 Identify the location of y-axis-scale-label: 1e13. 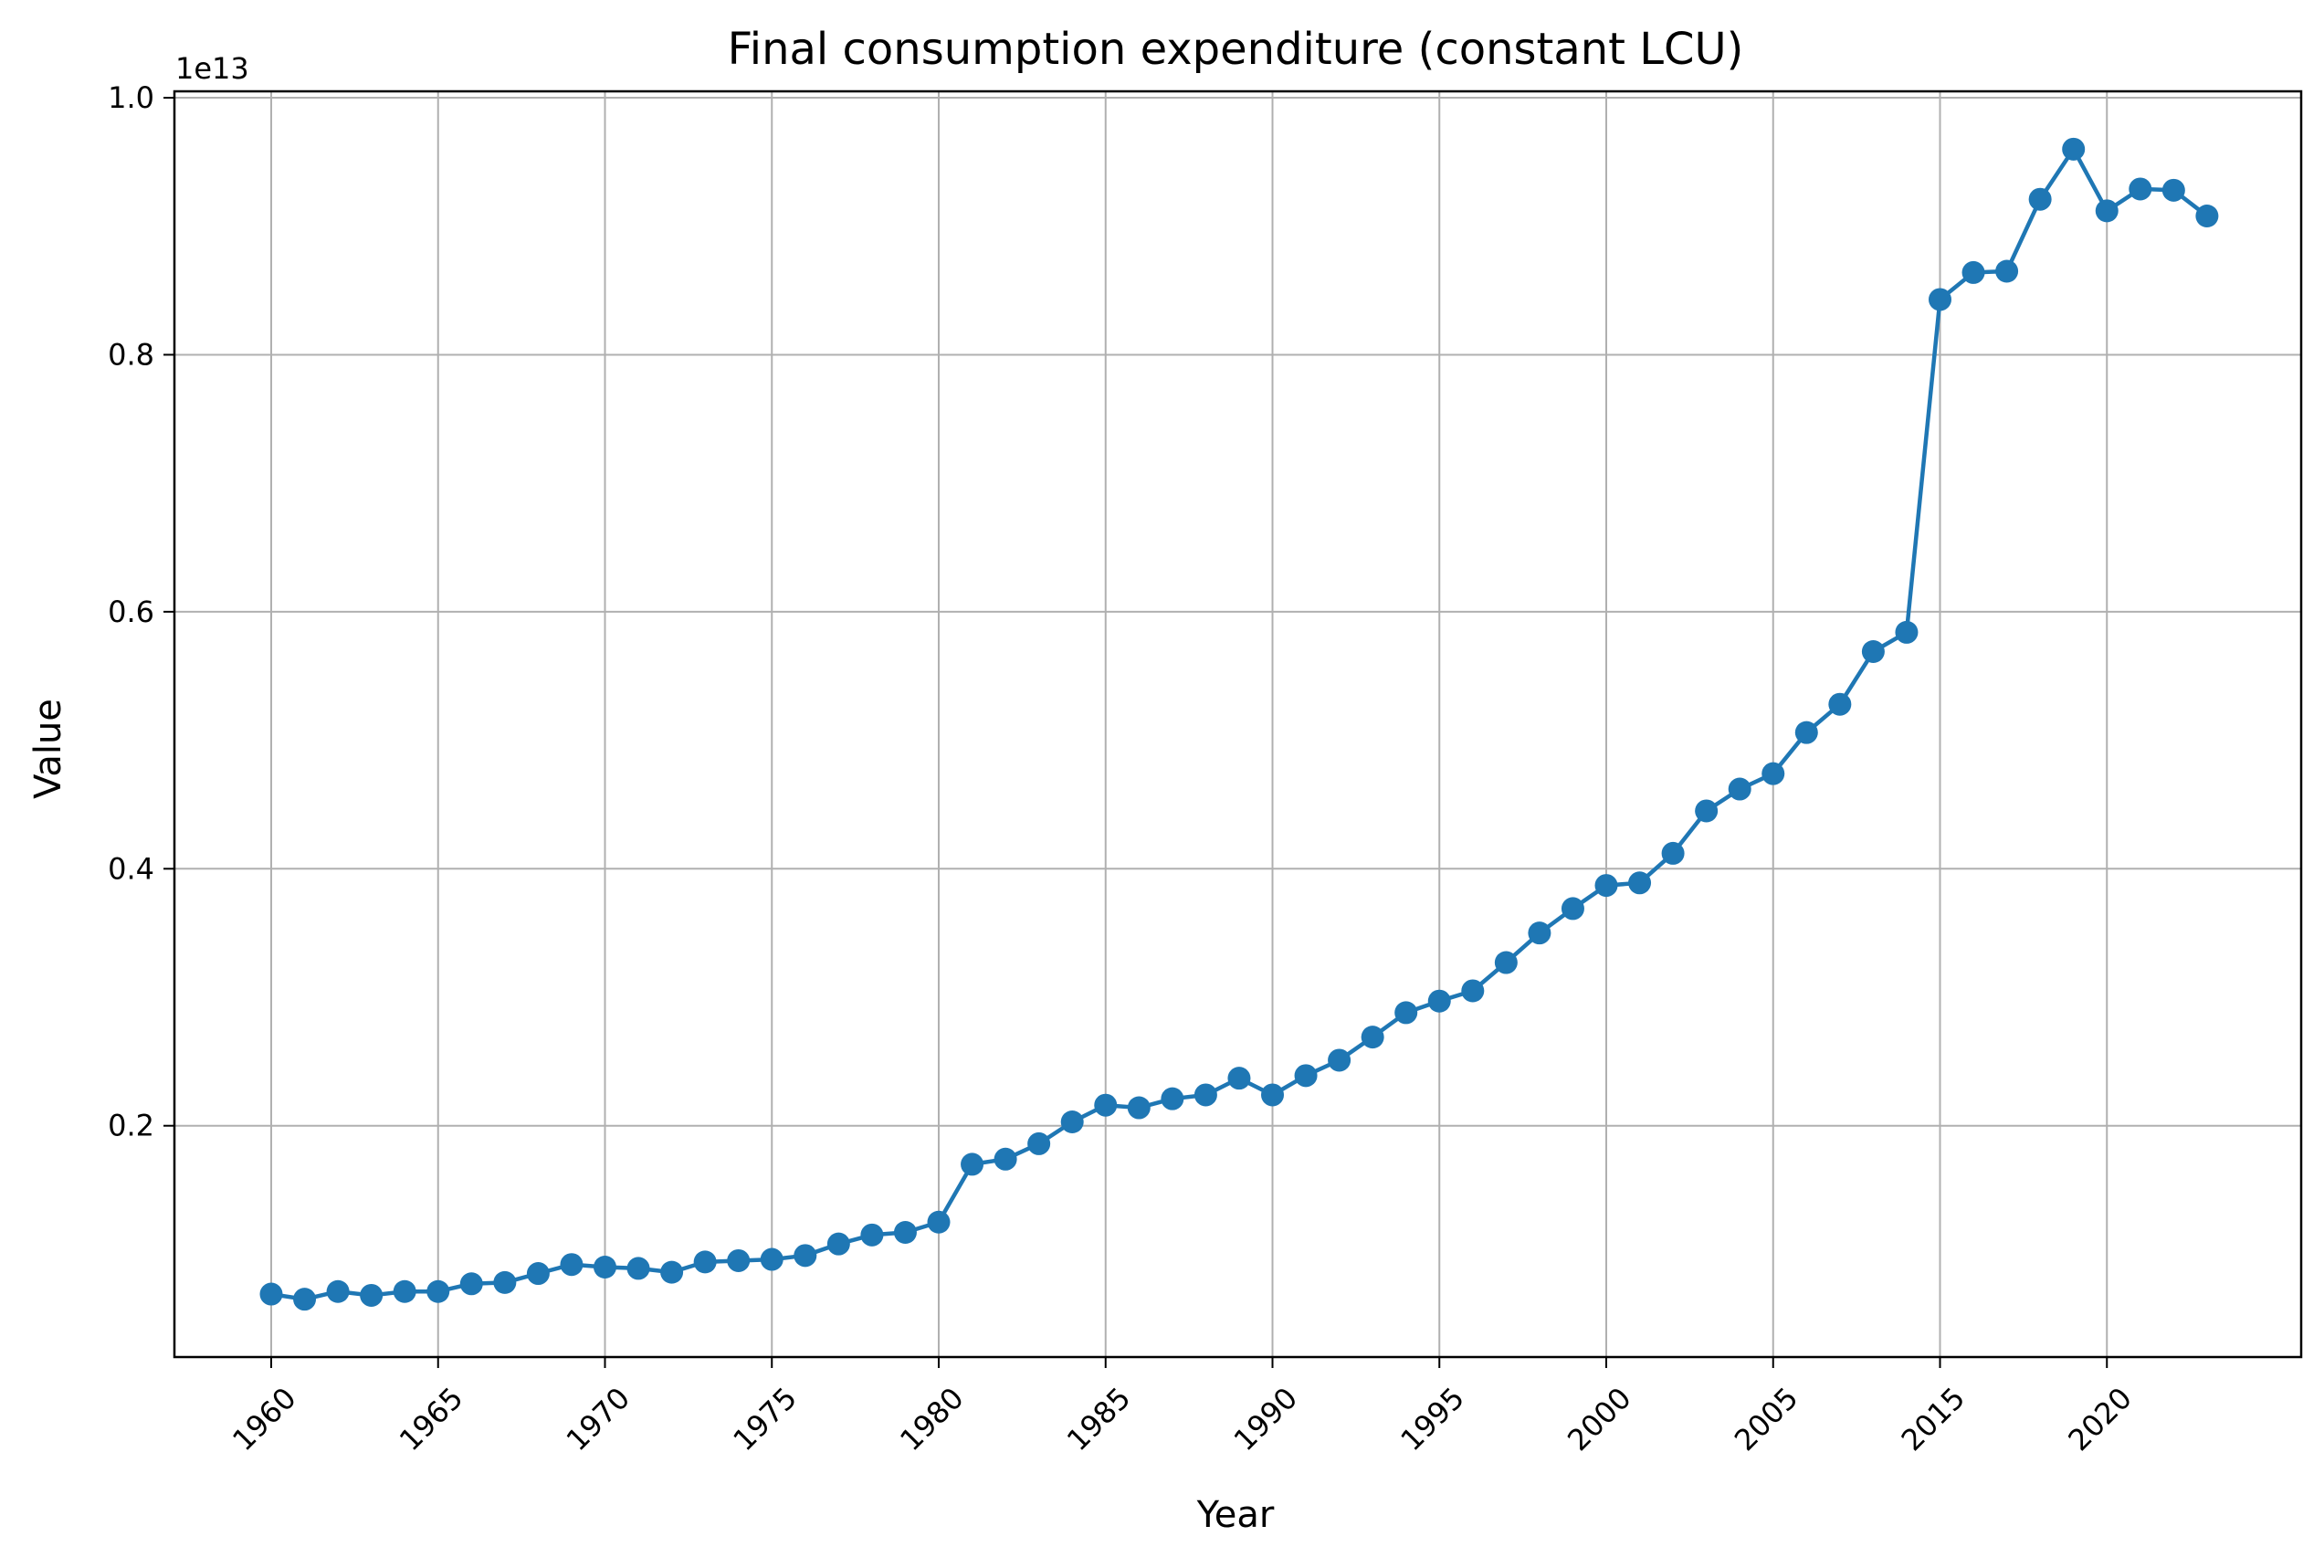
(212, 68).